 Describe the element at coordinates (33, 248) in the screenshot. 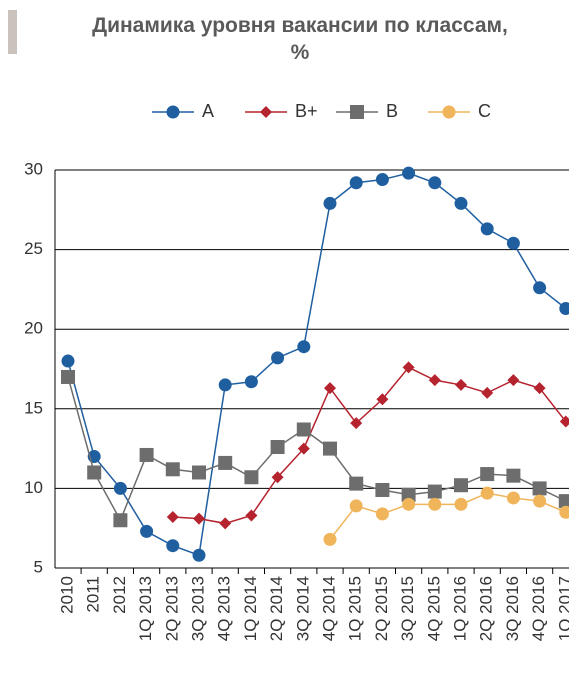

I see `y-tick-label: 25` at that location.